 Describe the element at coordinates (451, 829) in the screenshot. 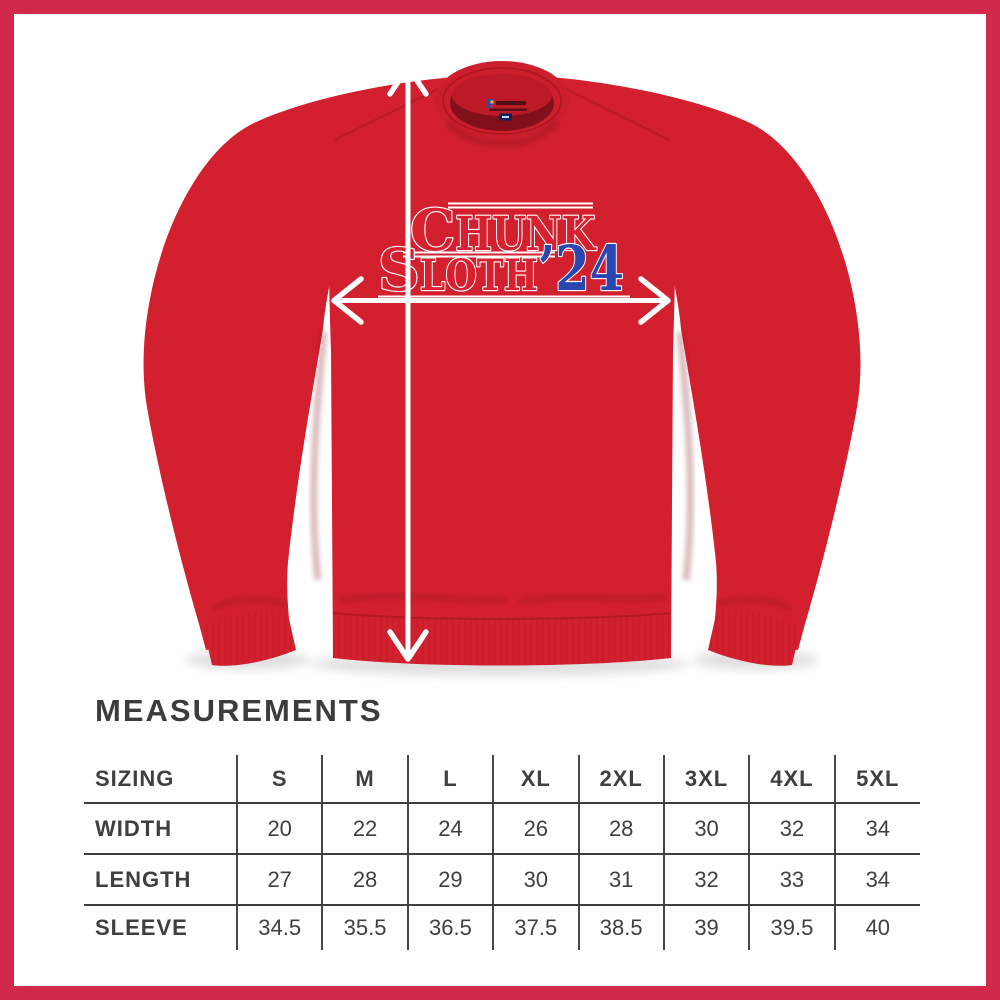

I see `value-cell: 24` at that location.